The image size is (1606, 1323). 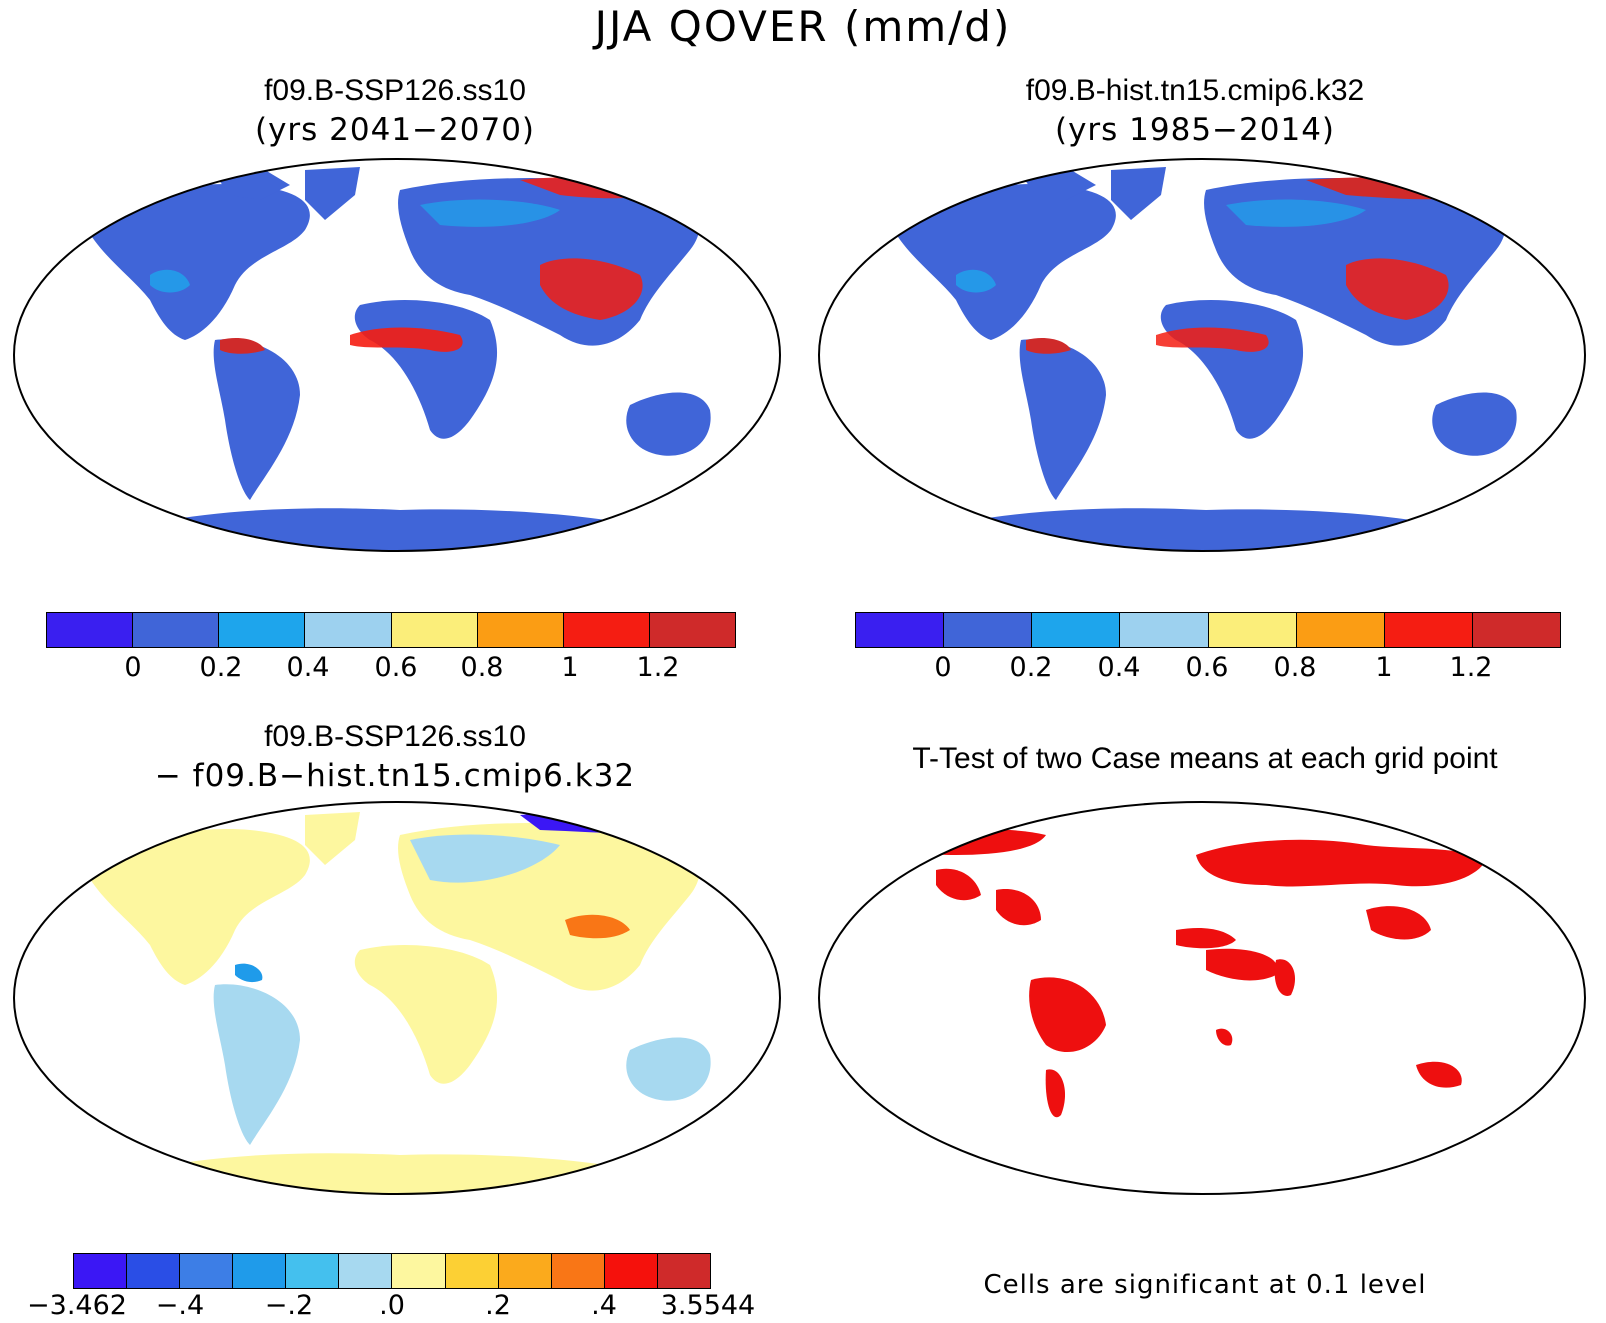 I want to click on significant-cells, so click(x=1196, y=973).